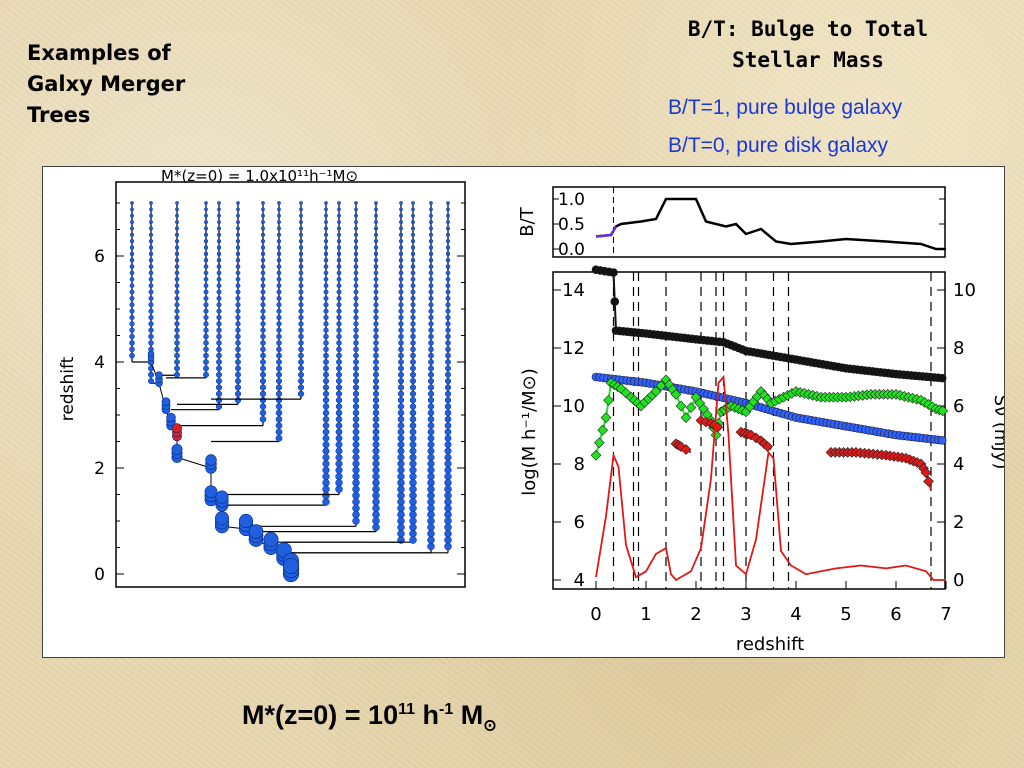 Image resolution: width=1024 pixels, height=768 pixels. What do you see at coordinates (99, 575) in the screenshot?
I see `tree-ytick-label: 0` at bounding box center [99, 575].